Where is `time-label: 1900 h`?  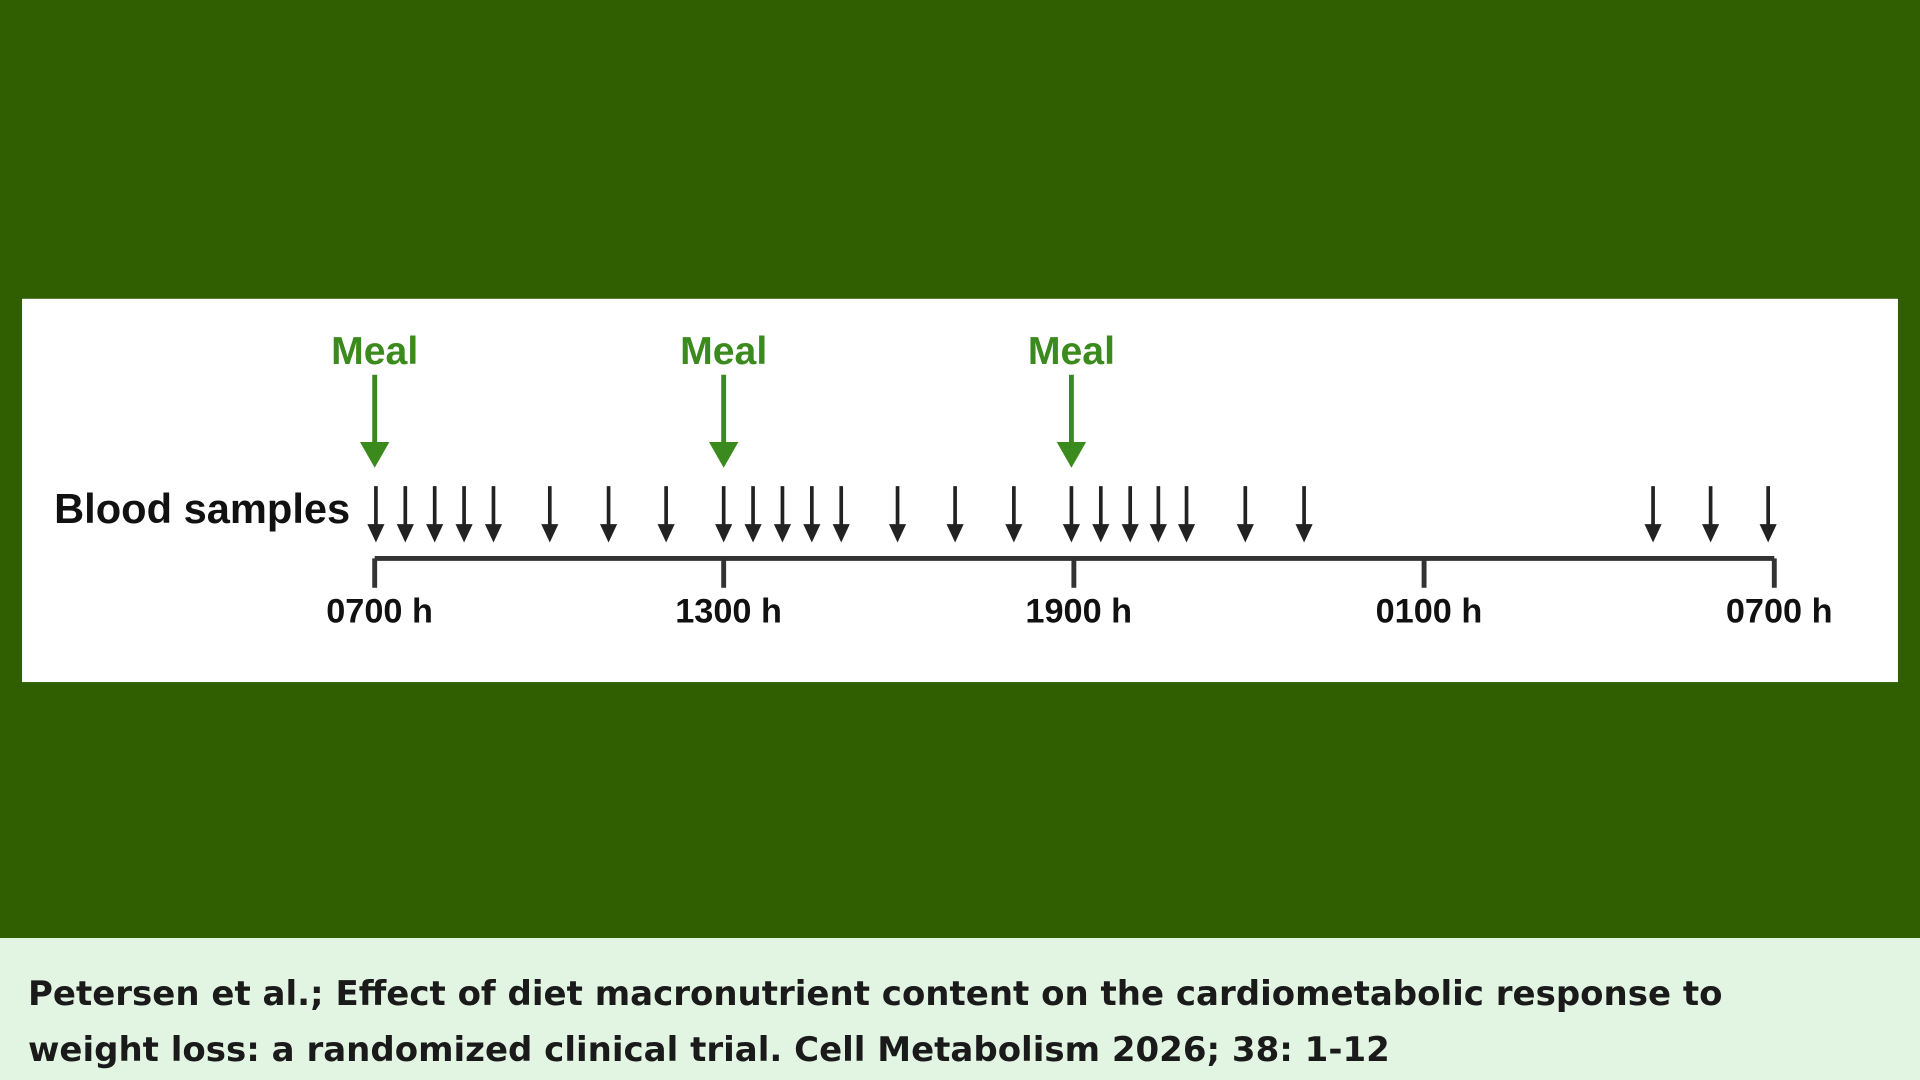 time-label: 1900 h is located at coordinates (1078, 612).